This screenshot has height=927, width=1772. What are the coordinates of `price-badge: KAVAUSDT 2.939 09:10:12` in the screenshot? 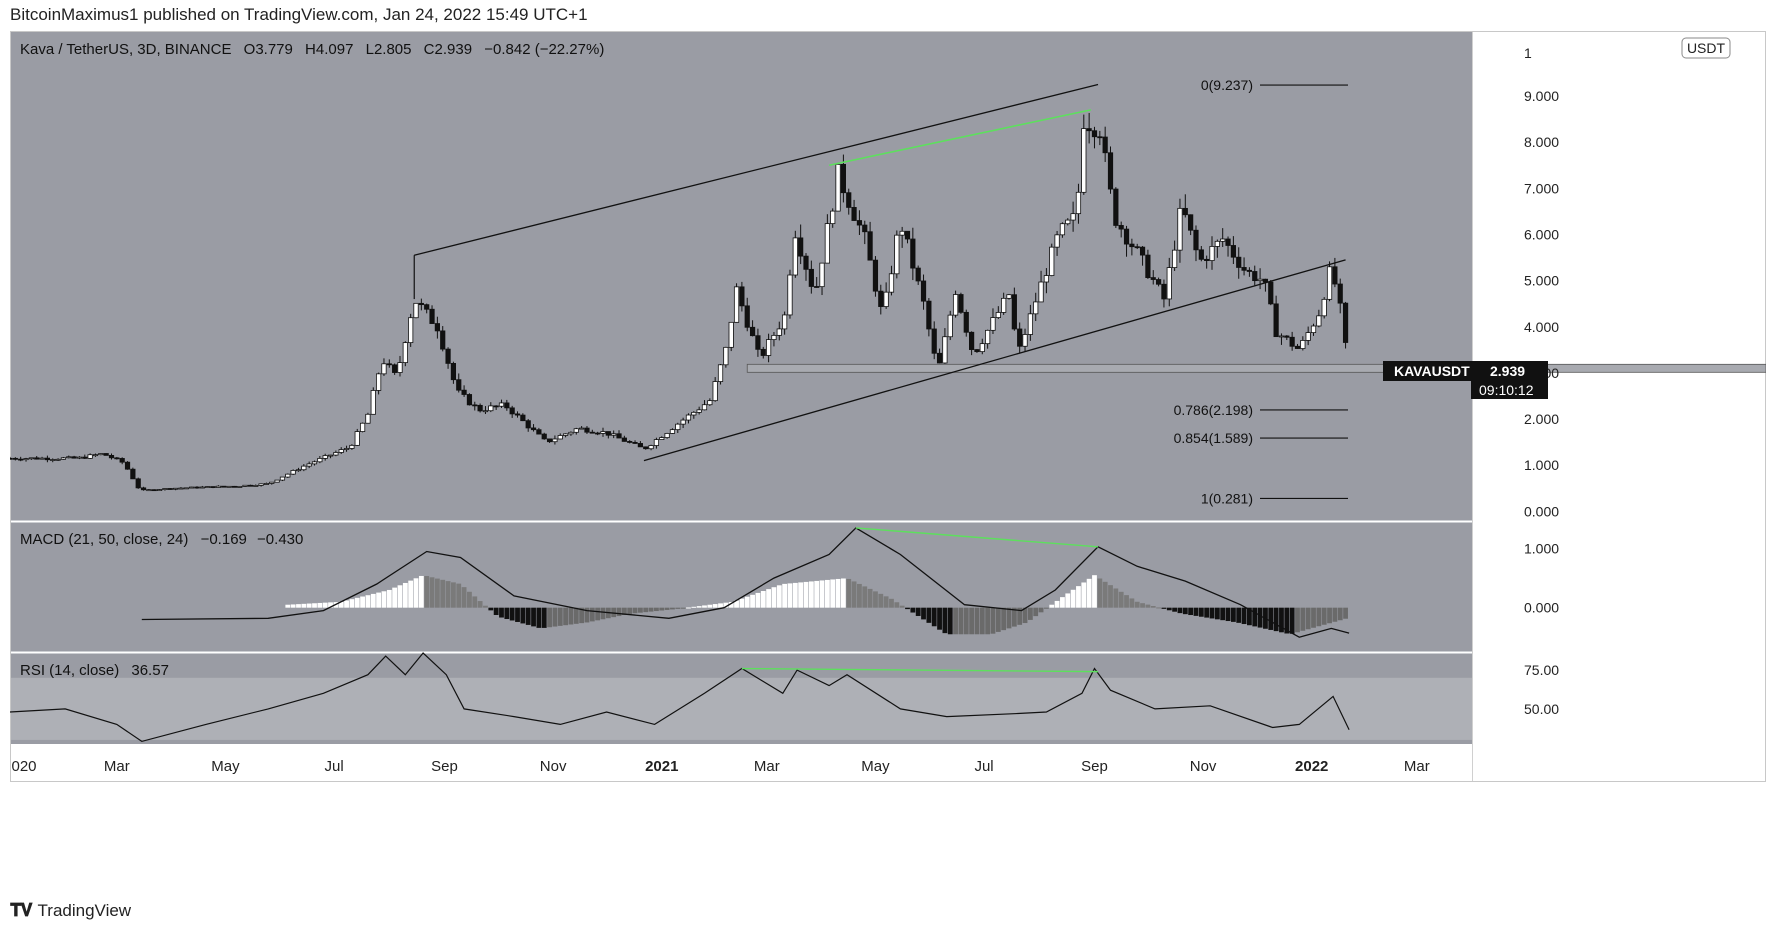 It's located at (1465, 380).